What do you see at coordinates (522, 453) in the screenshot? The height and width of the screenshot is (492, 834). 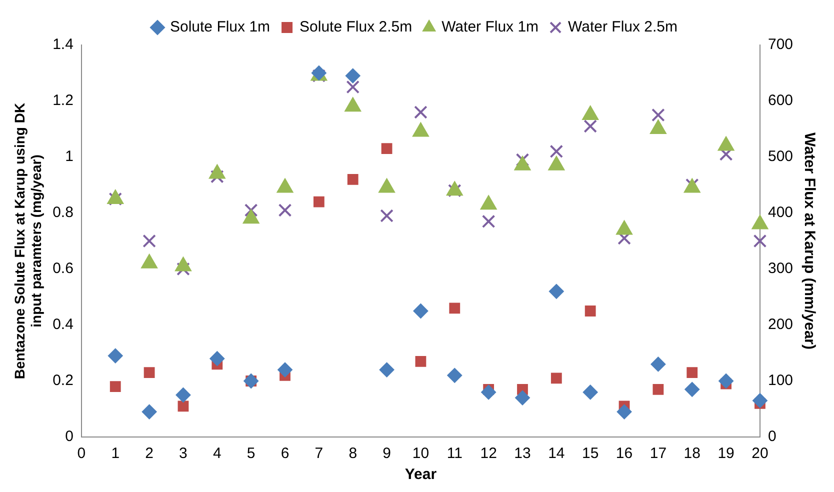 I see `x-tick-label: 13` at bounding box center [522, 453].